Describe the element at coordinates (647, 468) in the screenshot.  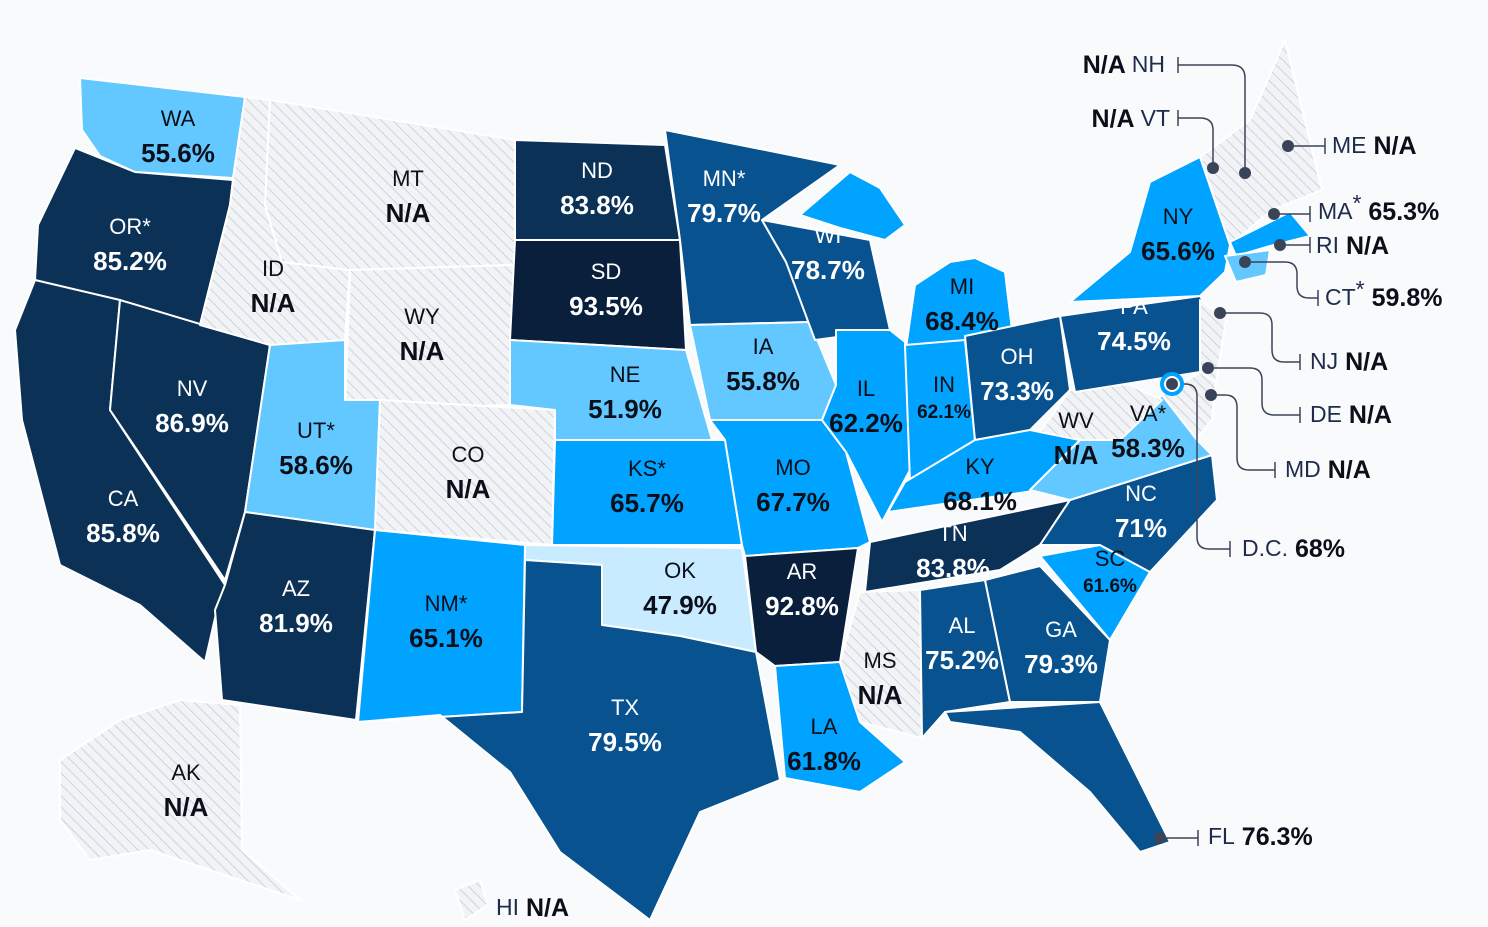
I see `state-abbr-ks: KS*` at that location.